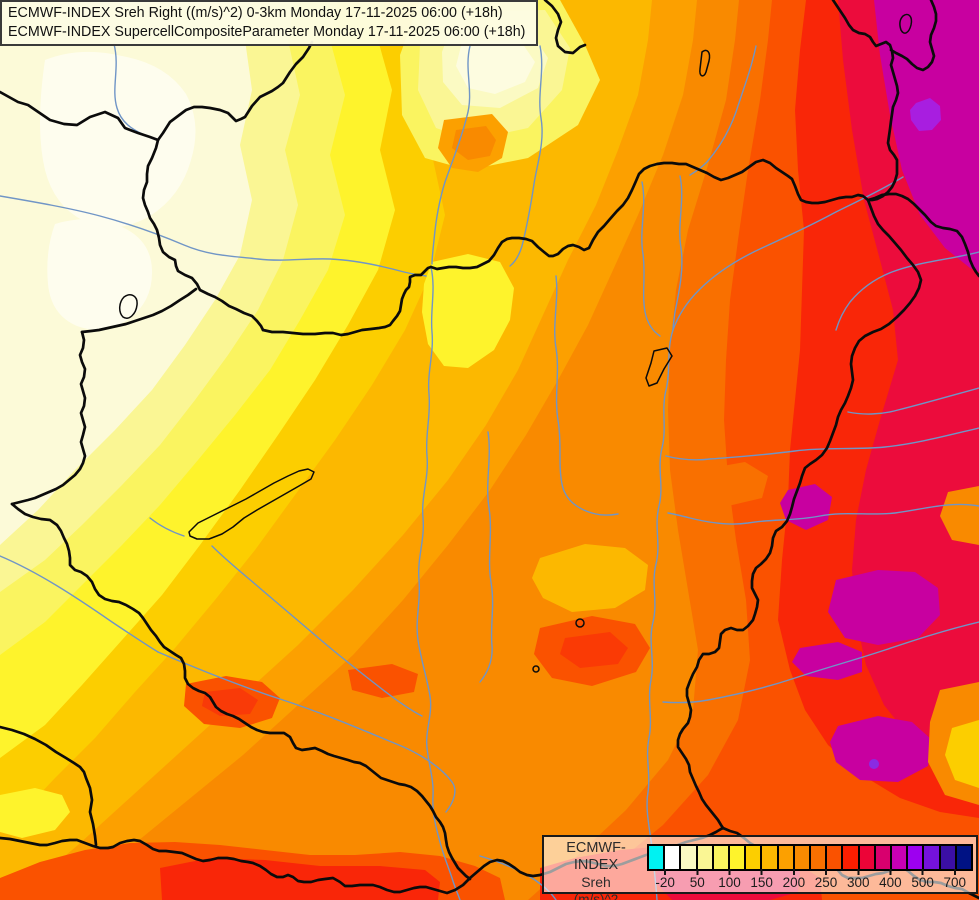 The height and width of the screenshot is (900, 979). What do you see at coordinates (810, 872) in the screenshot?
I see `legend-tick-marks` at bounding box center [810, 872].